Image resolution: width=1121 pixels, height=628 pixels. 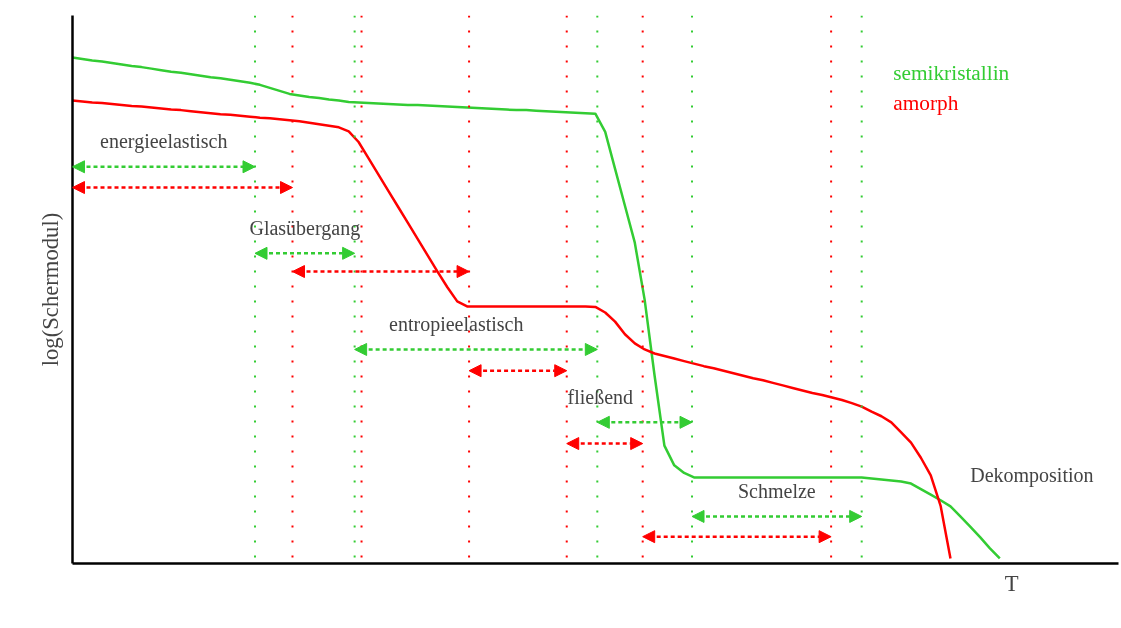 What do you see at coordinates (600, 397) in the screenshot?
I see `annotation: fließend` at bounding box center [600, 397].